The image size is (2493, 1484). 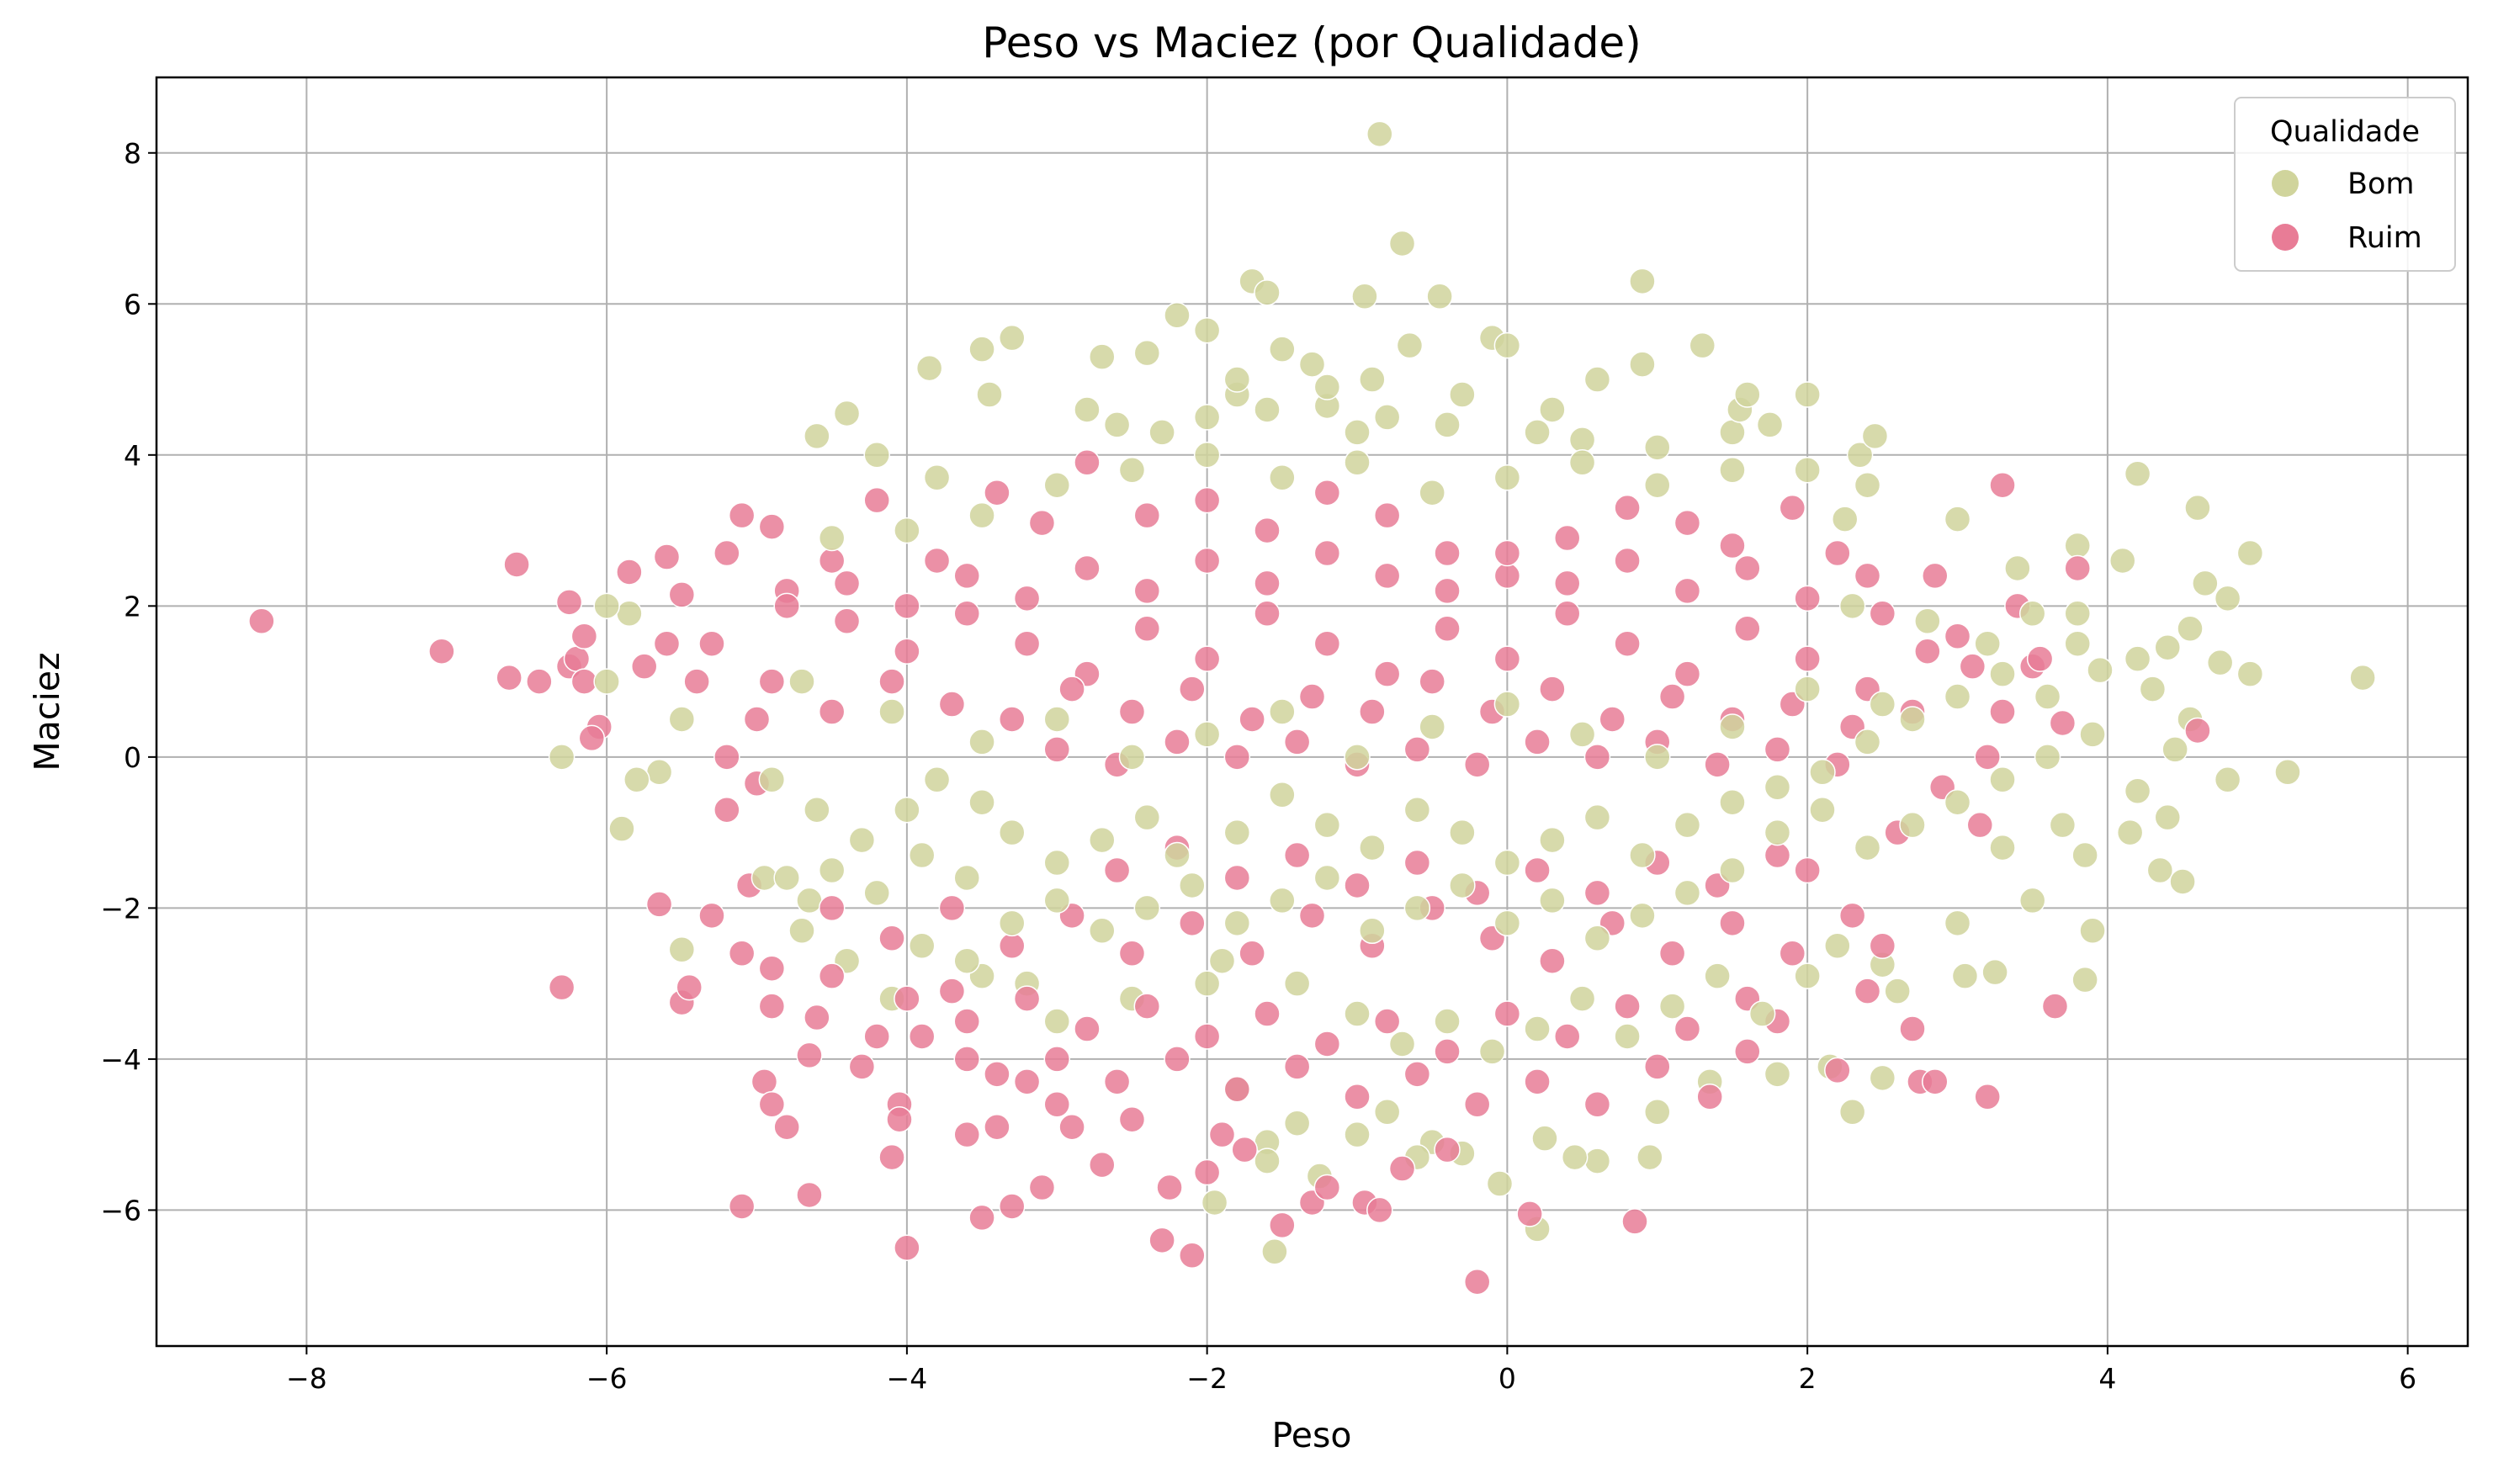 I want to click on x-tick-label: 4, so click(x=2107, y=1378).